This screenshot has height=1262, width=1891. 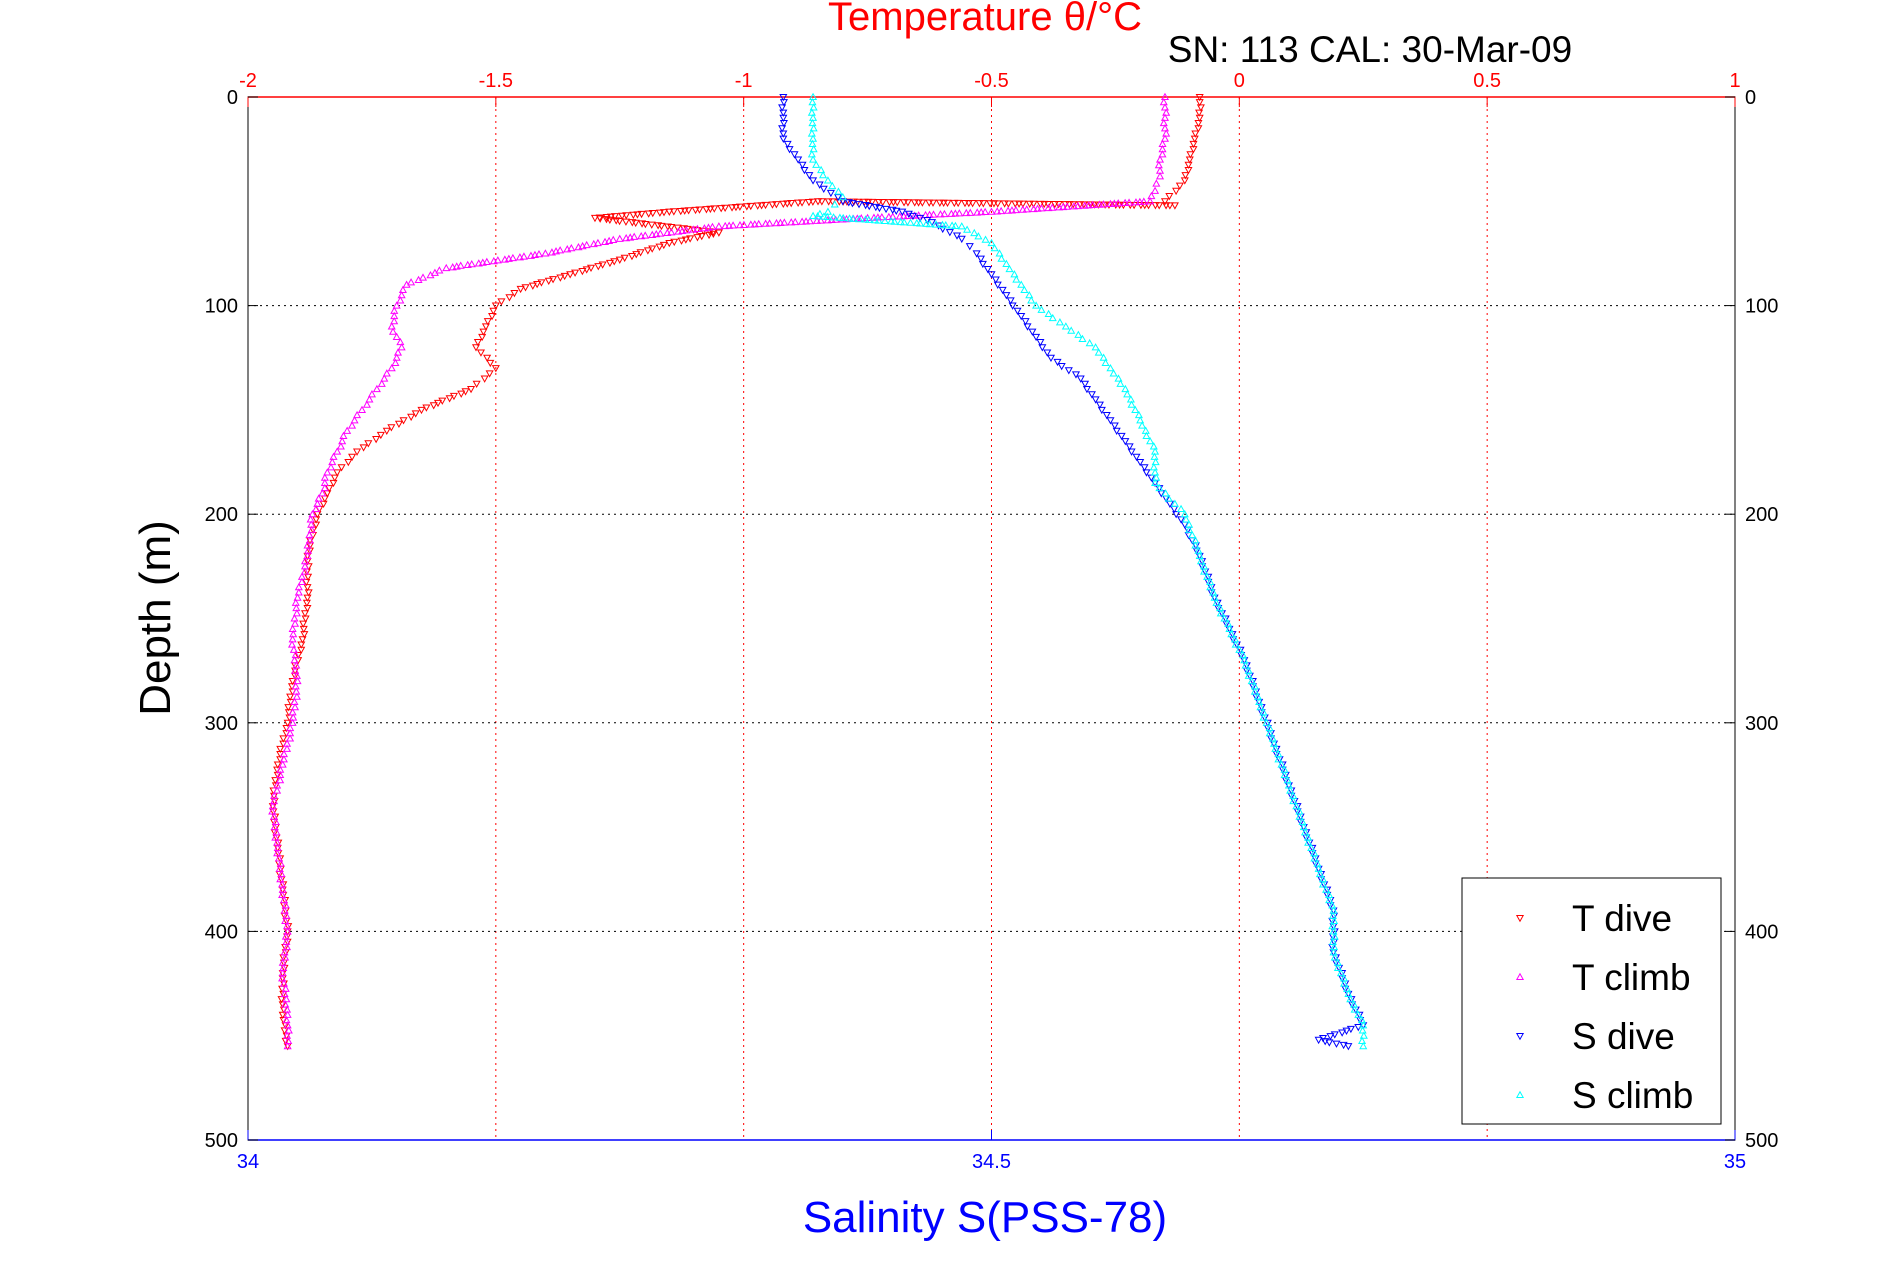 I want to click on left-tick-label: 500, so click(x=221, y=1141).